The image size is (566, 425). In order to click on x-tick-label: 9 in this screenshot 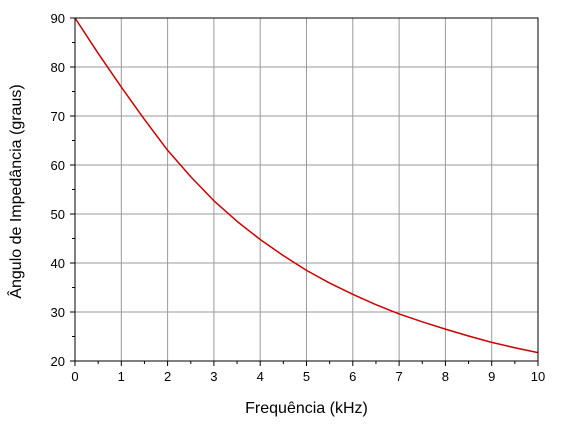, I will do `click(491, 376)`.